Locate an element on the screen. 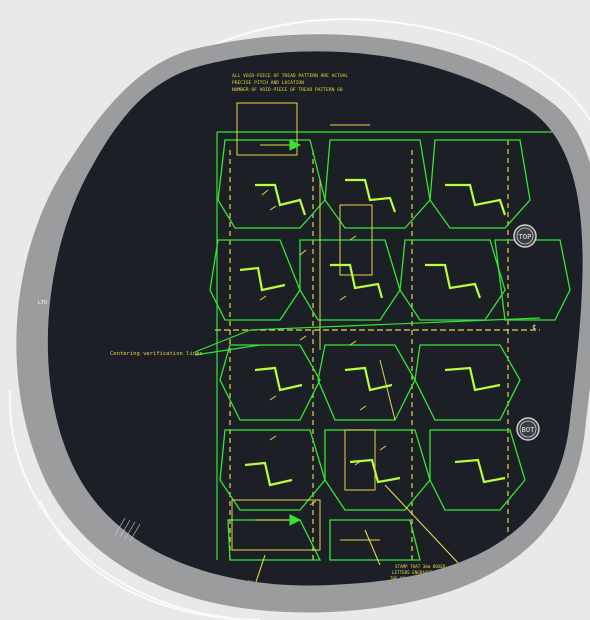 The width and height of the screenshot is (590, 620). note-line-2: PRECISE PITCH AND LOCATION is located at coordinates (268, 83).